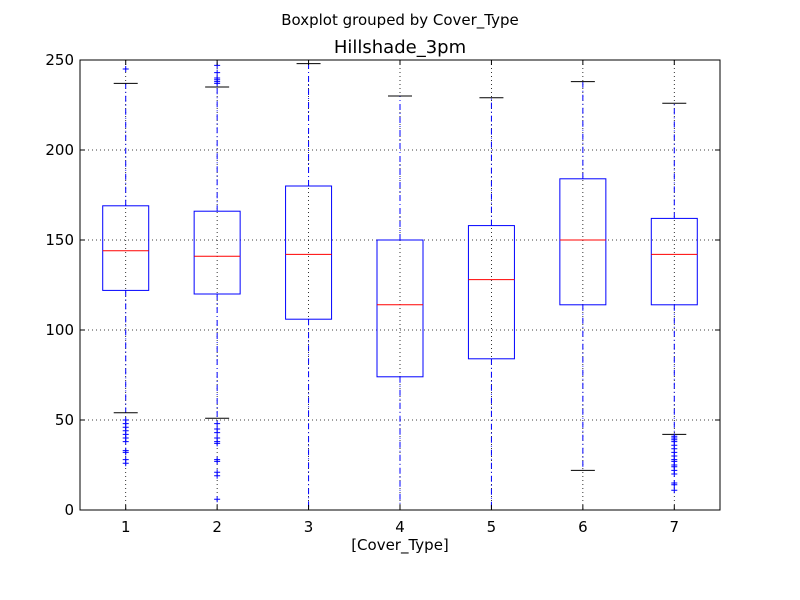 Image resolution: width=800 pixels, height=600 pixels. I want to click on x-tick-label: 7, so click(675, 527).